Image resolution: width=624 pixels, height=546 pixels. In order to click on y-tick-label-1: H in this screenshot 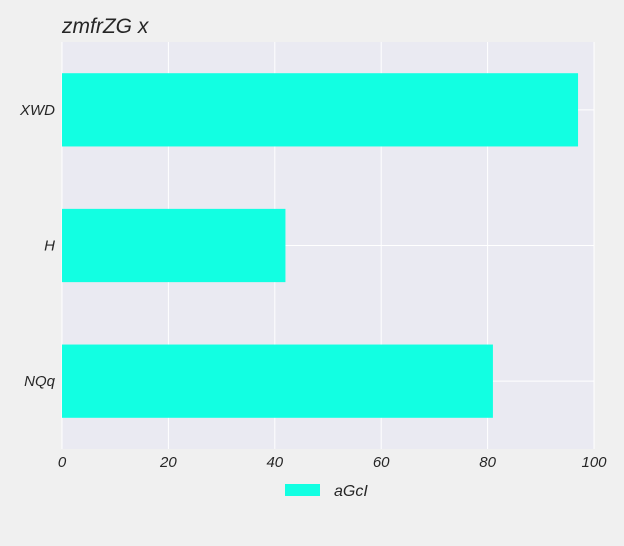, I will do `click(49, 246)`.